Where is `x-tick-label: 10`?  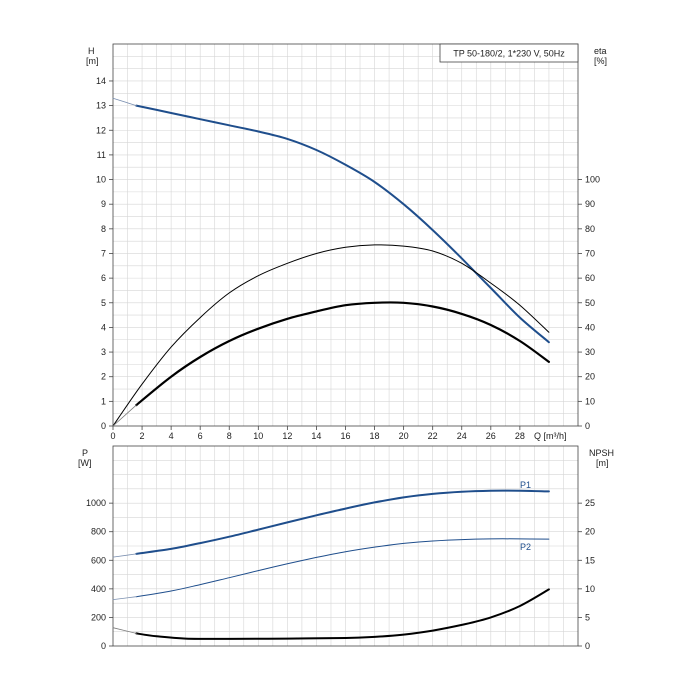 x-tick-label: 10 is located at coordinates (258, 436).